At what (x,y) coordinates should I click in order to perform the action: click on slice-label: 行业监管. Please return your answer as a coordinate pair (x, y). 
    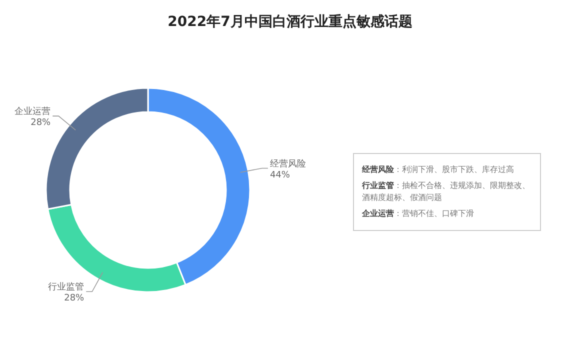
    Looking at the image, I should click on (66, 287).